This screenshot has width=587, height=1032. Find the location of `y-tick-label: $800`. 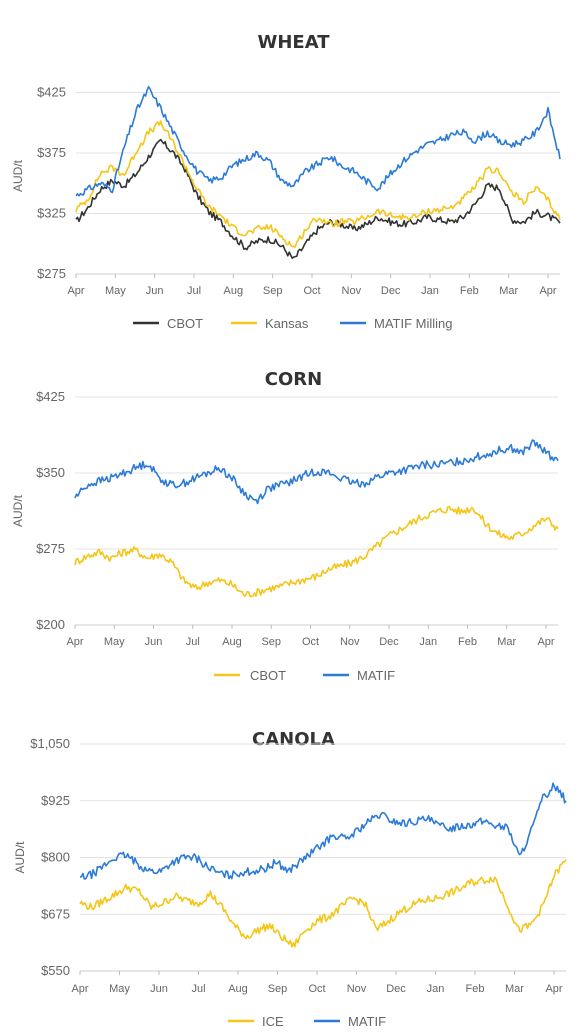

y-tick-label: $800 is located at coordinates (55, 857).